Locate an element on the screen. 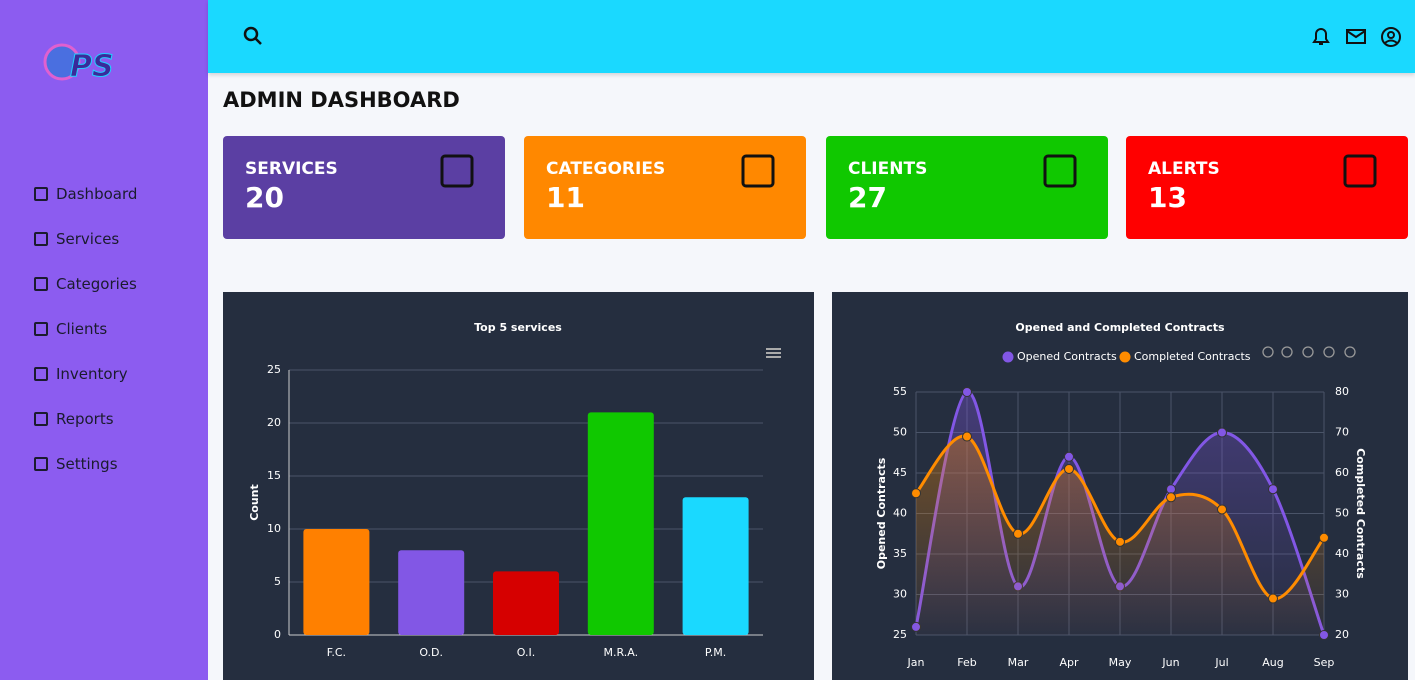 Image resolution: width=1415 pixels, height=680 pixels. x-tick-label: O.I. is located at coordinates (526, 652).